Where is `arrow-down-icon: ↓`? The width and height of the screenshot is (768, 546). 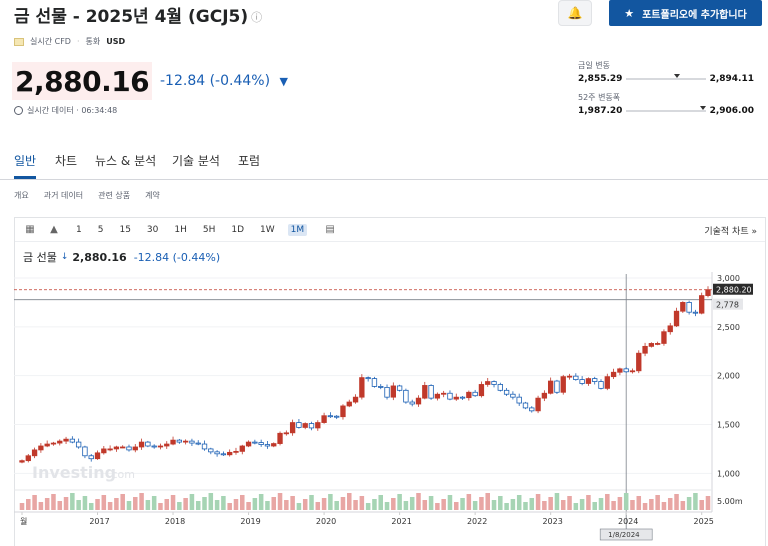 arrow-down-icon: ↓ is located at coordinates (64, 257).